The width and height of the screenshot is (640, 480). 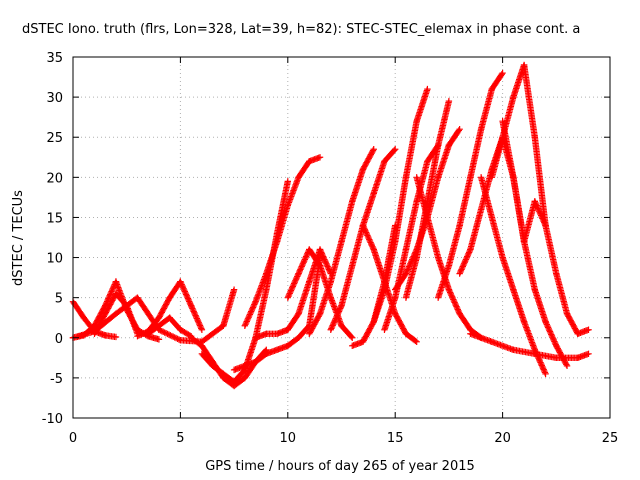 What do you see at coordinates (400, 205) in the screenshot?
I see `series-18-markers` at bounding box center [400, 205].